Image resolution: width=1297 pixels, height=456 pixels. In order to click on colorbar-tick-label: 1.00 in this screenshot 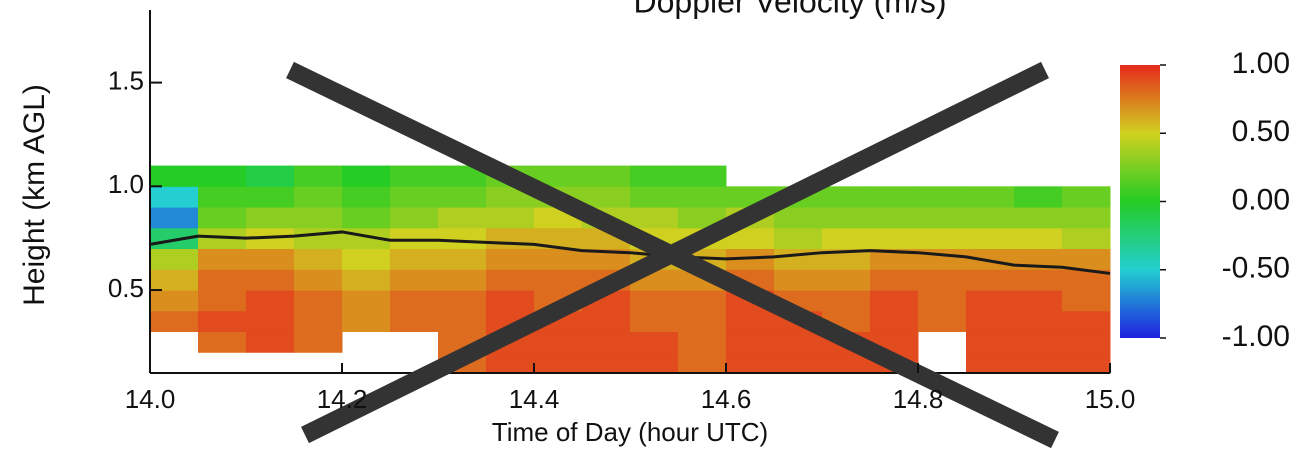, I will do `click(1261, 63)`.